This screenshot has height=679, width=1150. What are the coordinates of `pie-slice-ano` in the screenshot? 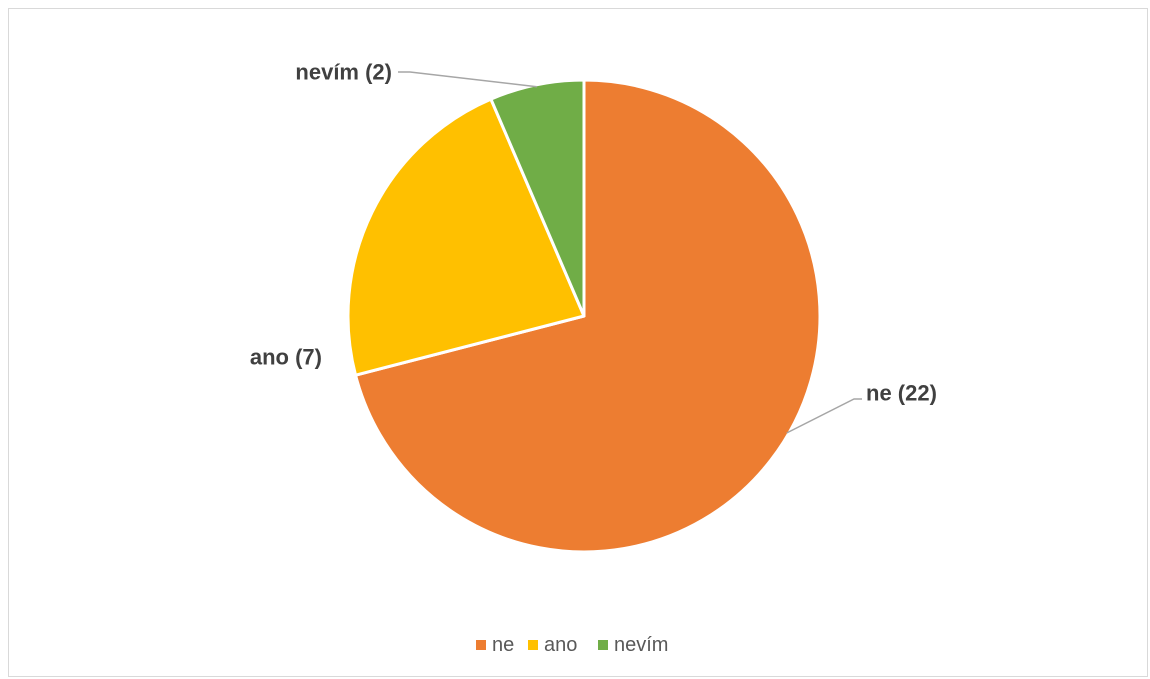 It's located at (466, 237).